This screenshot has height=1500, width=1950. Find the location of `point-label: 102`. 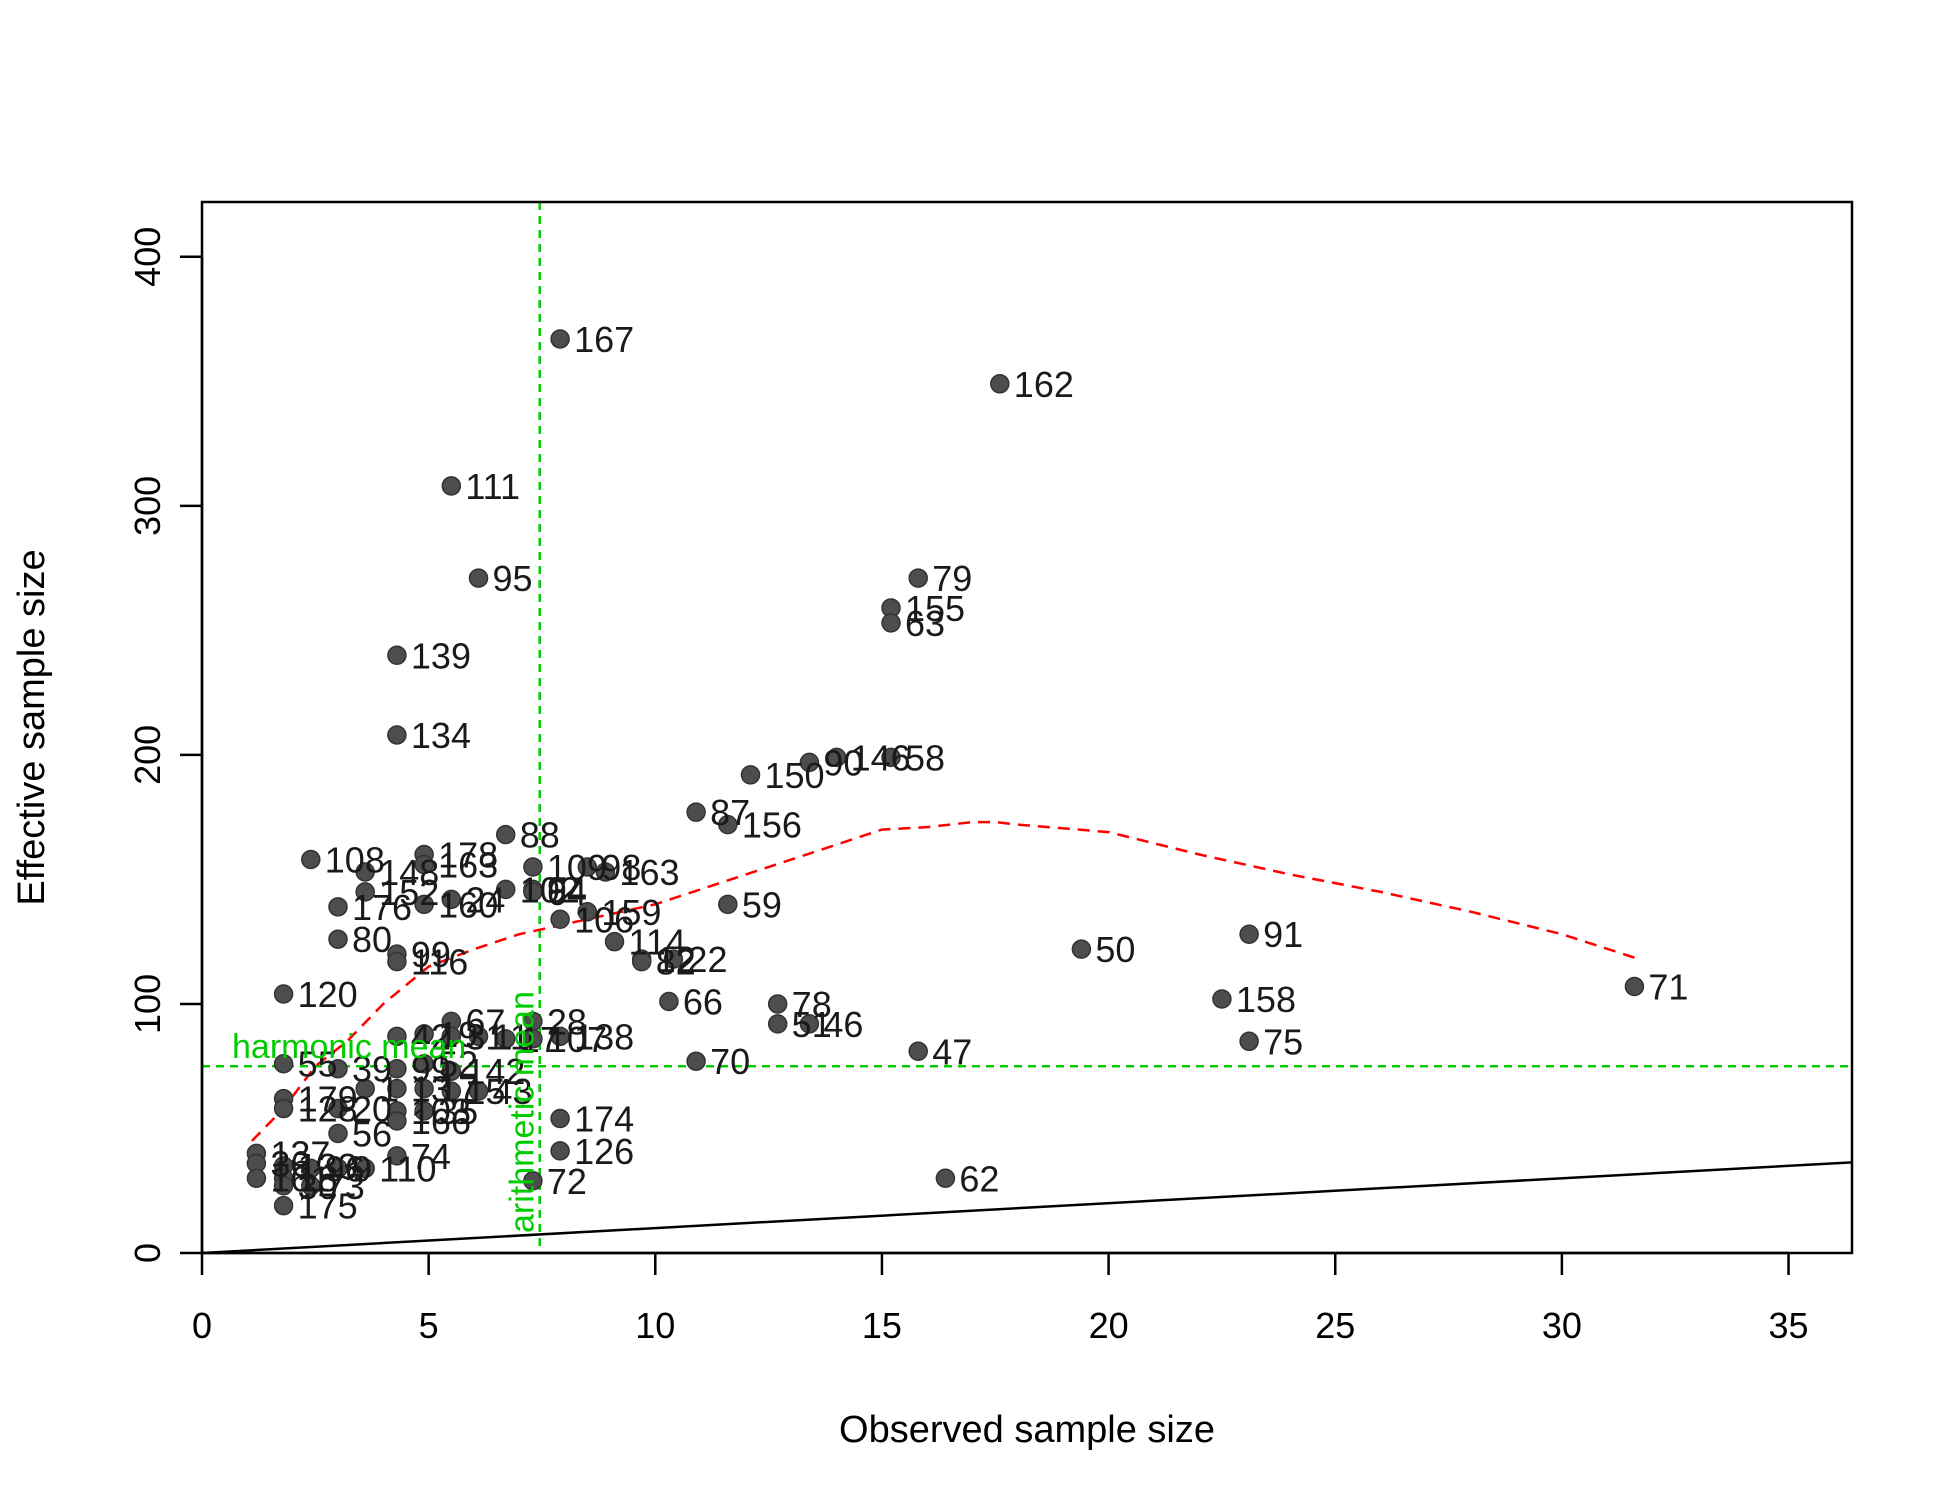

point-label: 102 is located at coordinates (550, 889).